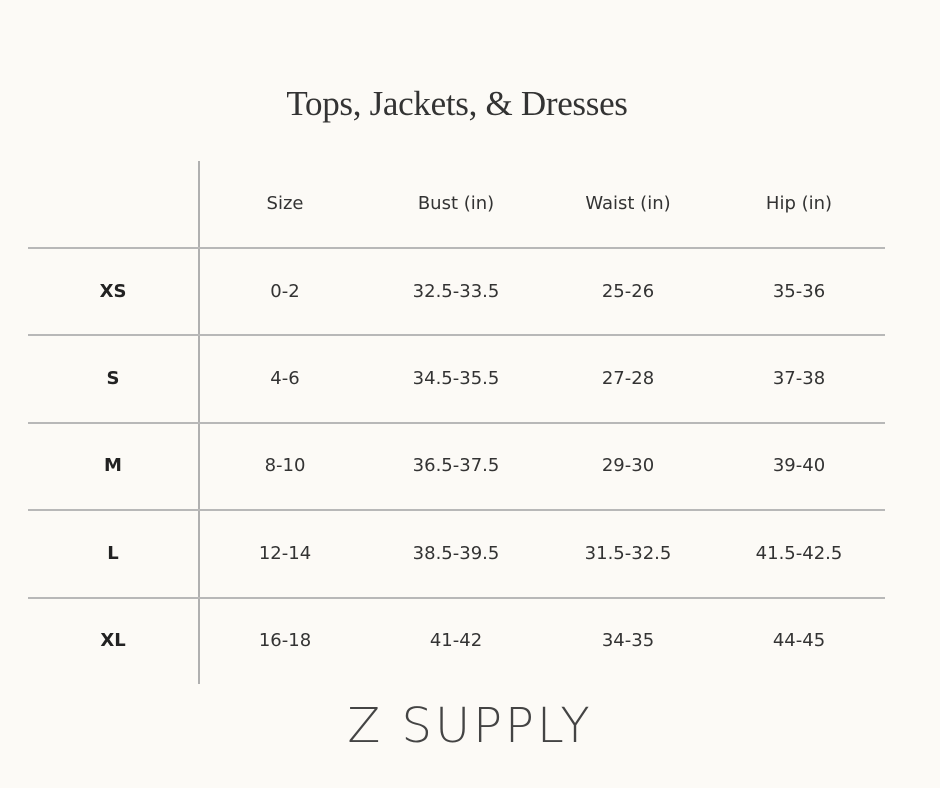 This screenshot has height=788, width=940. Describe the element at coordinates (457, 103) in the screenshot. I see `chart-title: Tops, Jackets, & Dresses` at that location.